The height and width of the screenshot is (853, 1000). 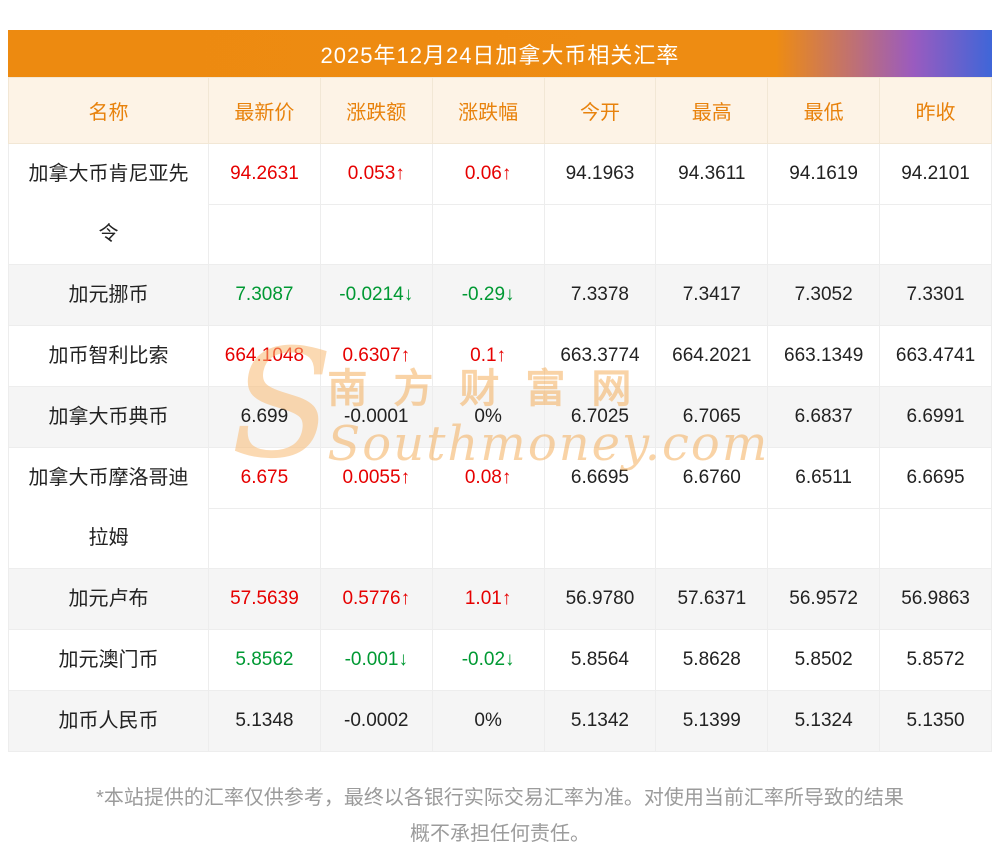 What do you see at coordinates (935, 417) in the screenshot?
I see `prev-close-cell: 6.6991` at bounding box center [935, 417].